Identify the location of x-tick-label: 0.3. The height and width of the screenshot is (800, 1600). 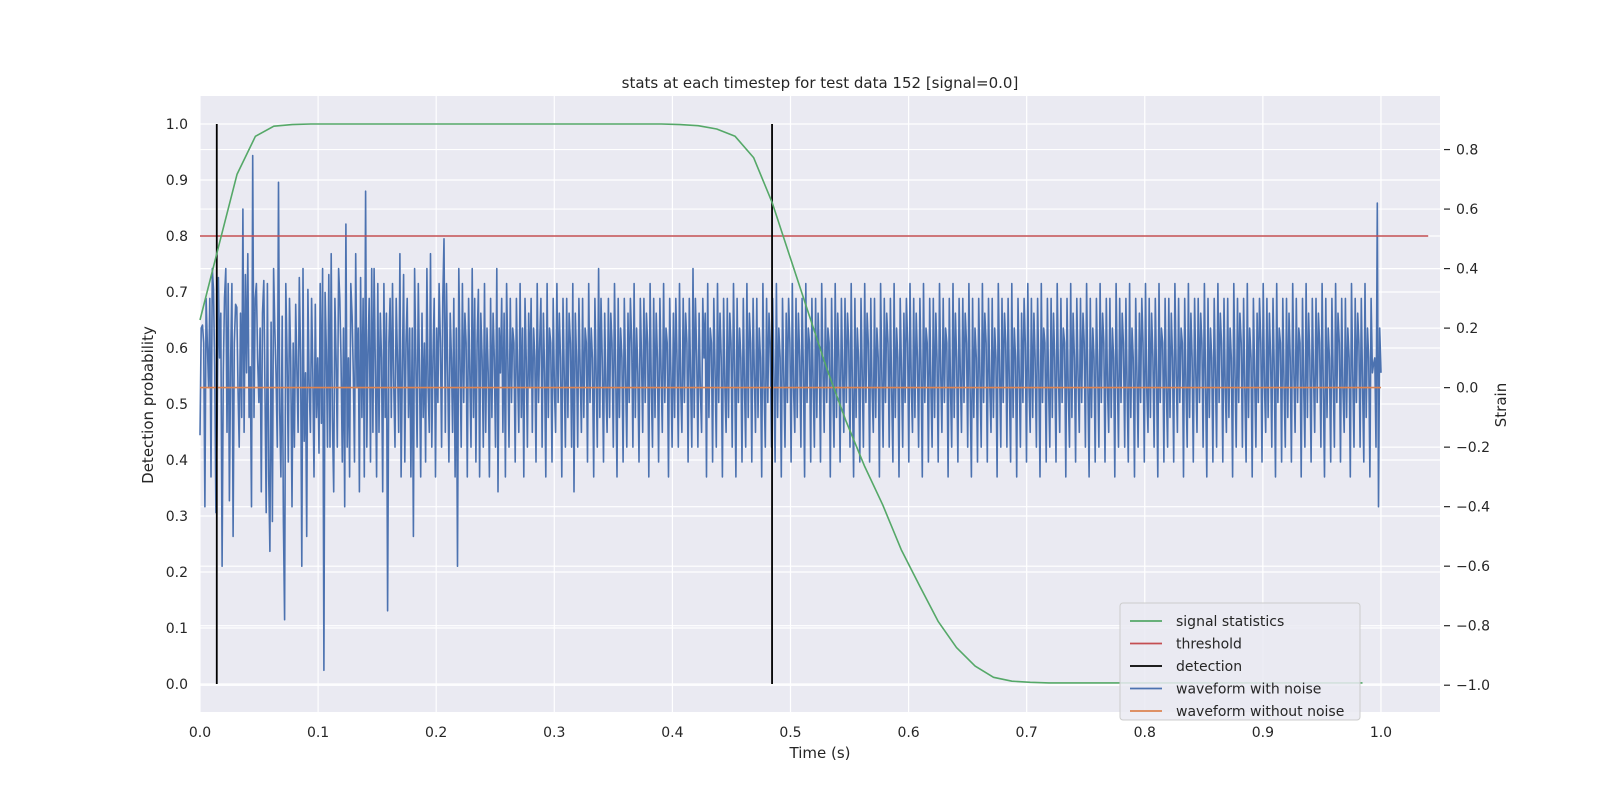
(554, 733).